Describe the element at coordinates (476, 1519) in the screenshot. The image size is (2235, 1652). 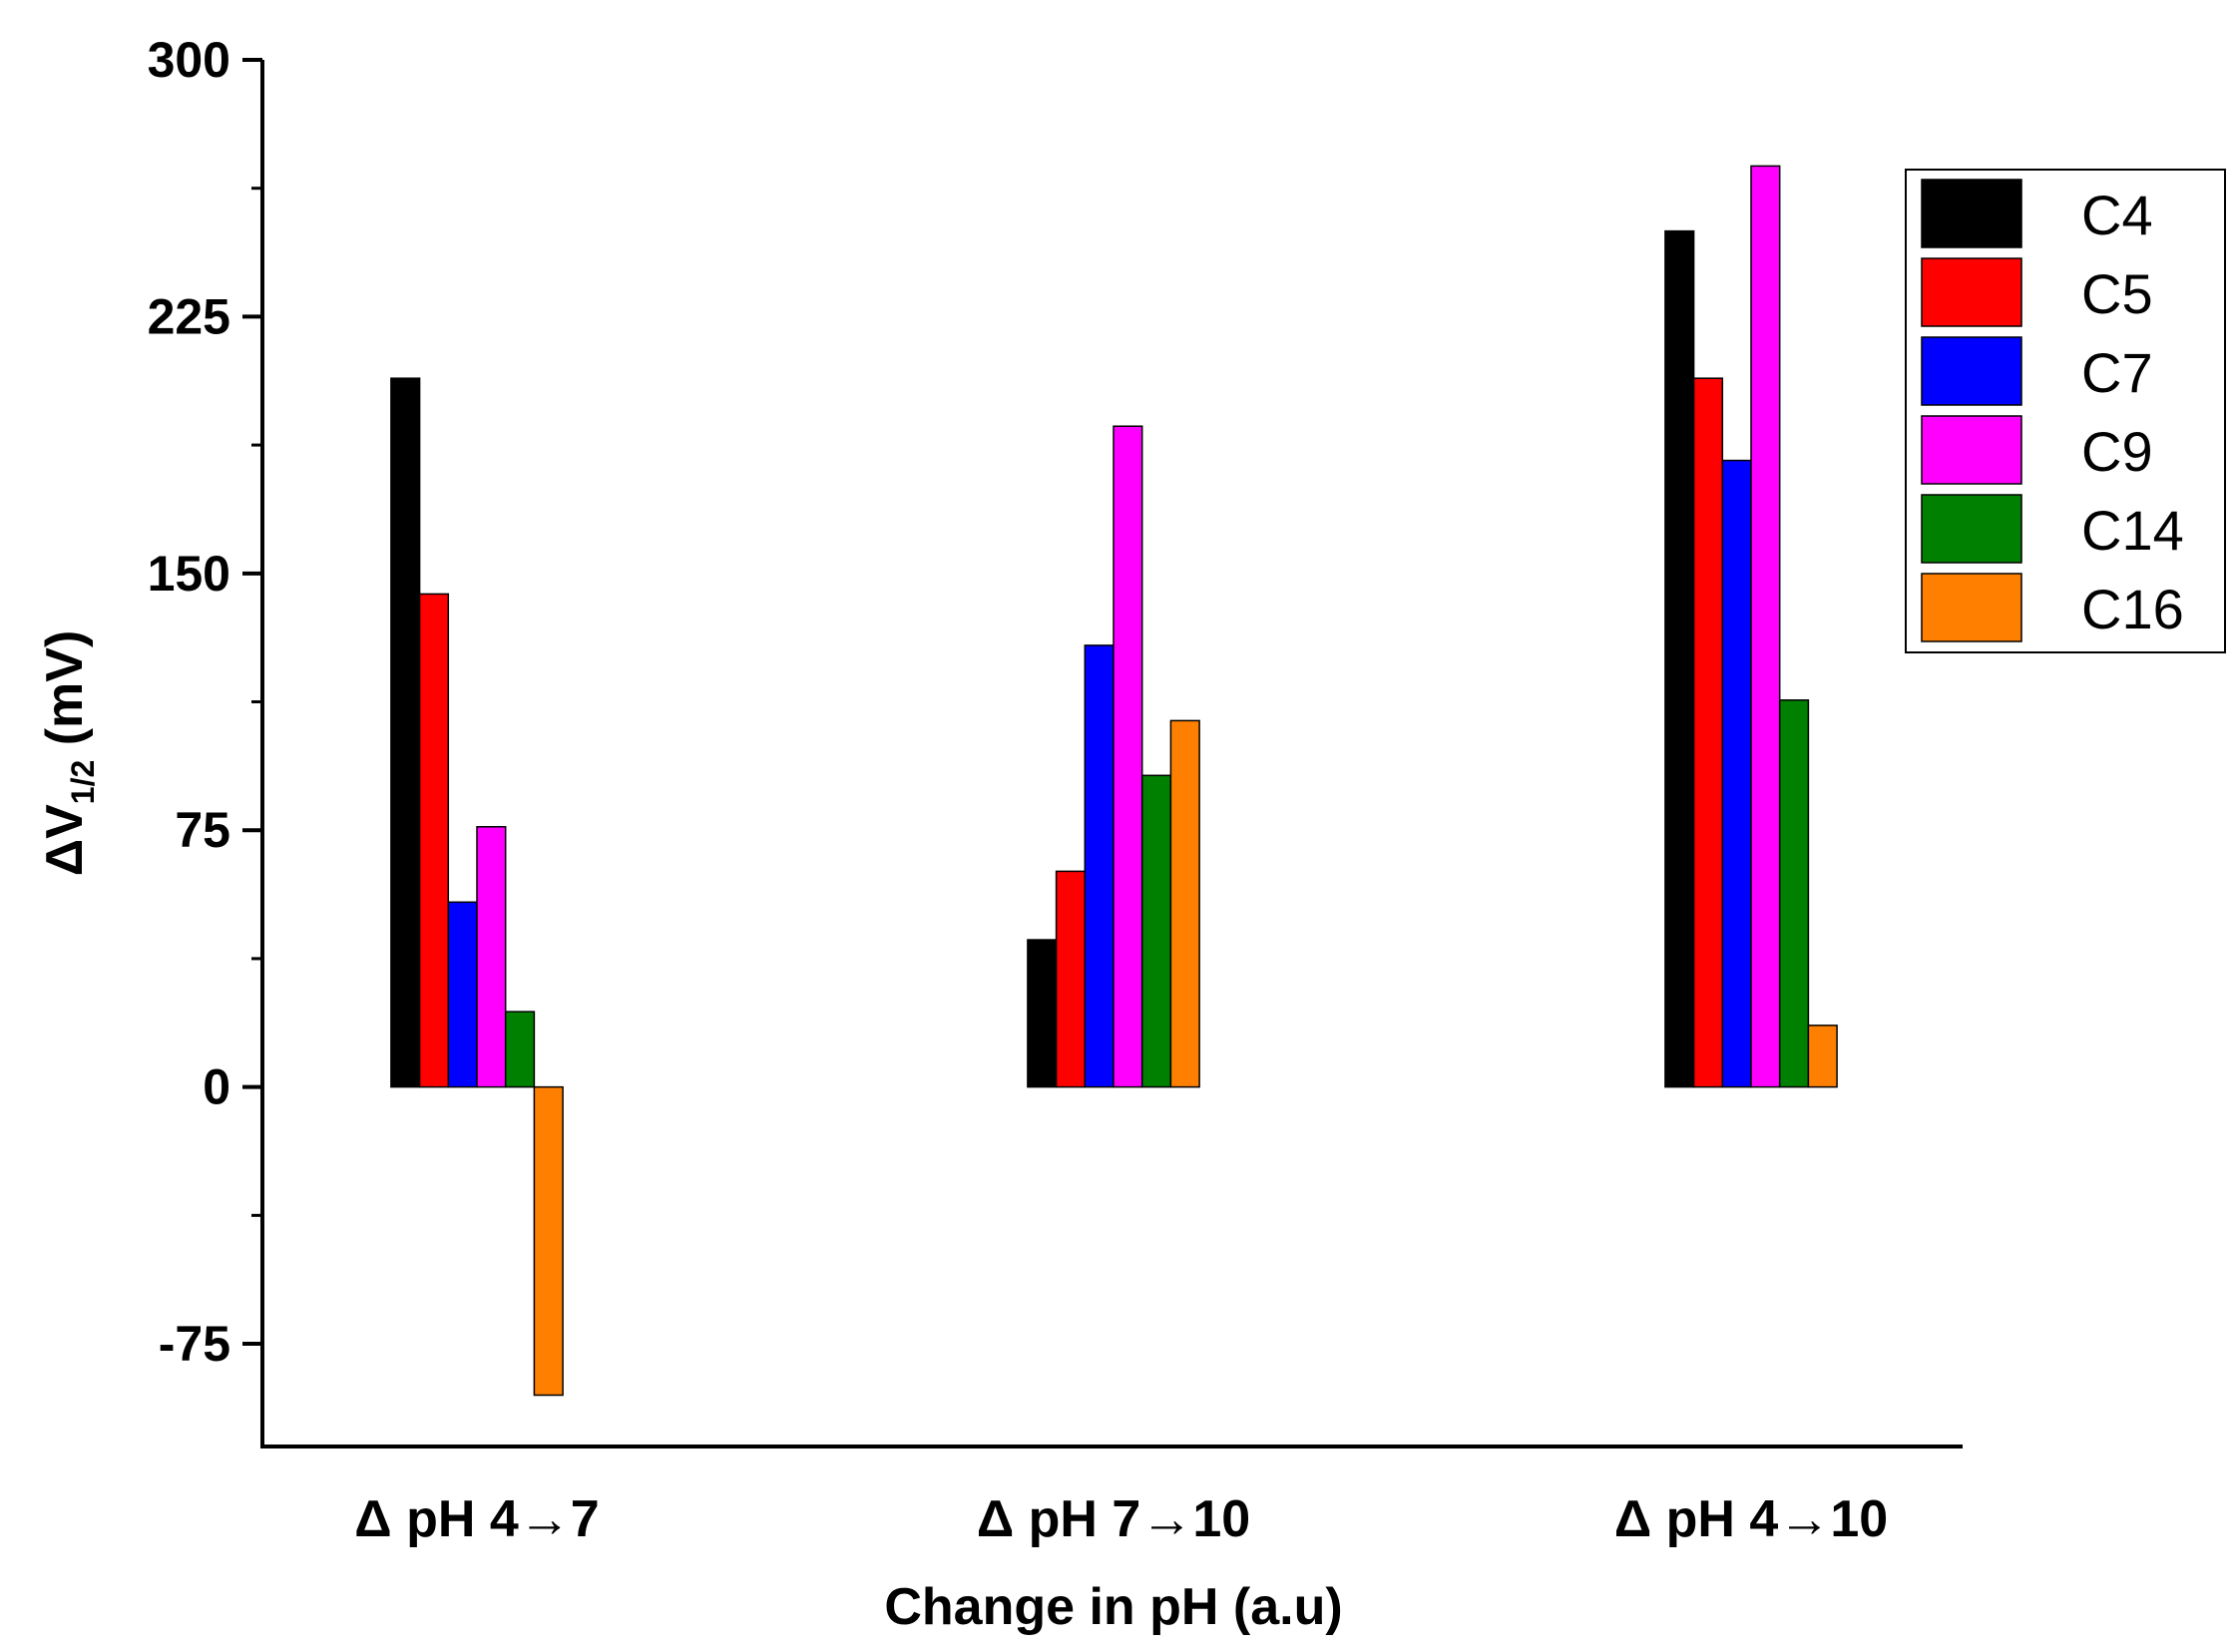
I see `x-tick-label: Δ pH 4→7` at that location.